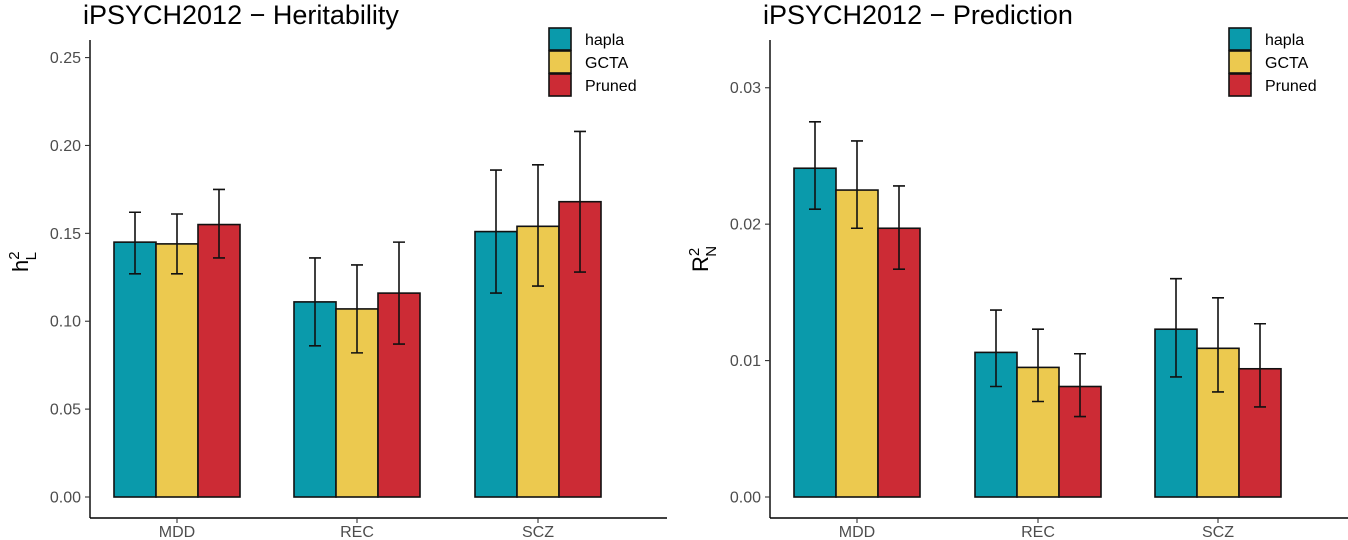  I want to click on chart-title: iPSYCH2012 − Heritability, so click(241, 15).